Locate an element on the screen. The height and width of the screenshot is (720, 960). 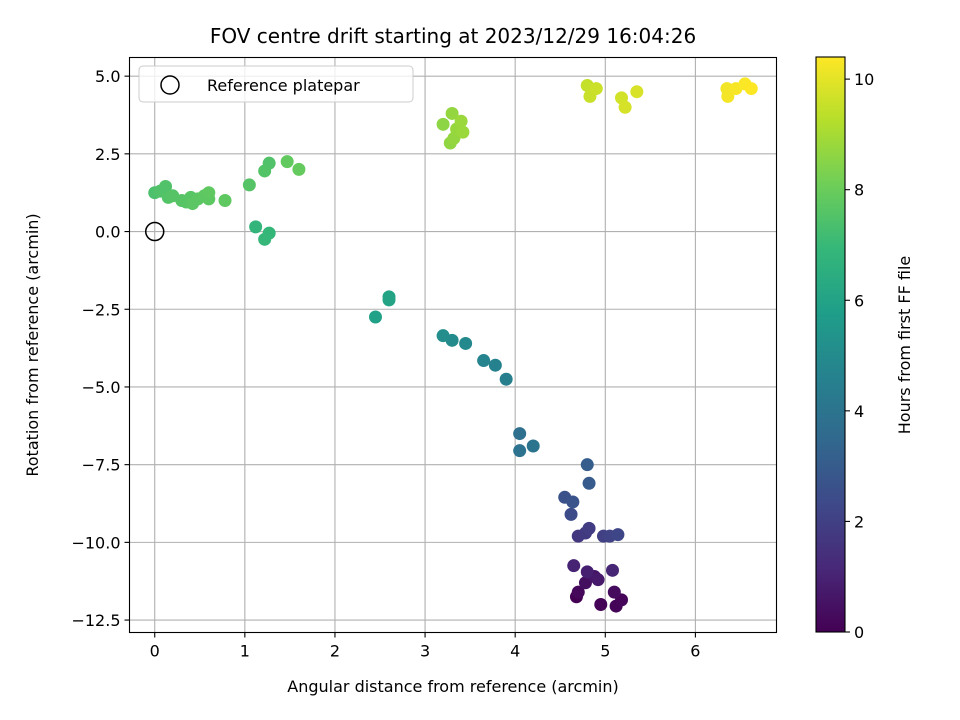
colorbar-ticks: 0 2 4 6 8 10 is located at coordinates (859, 356).